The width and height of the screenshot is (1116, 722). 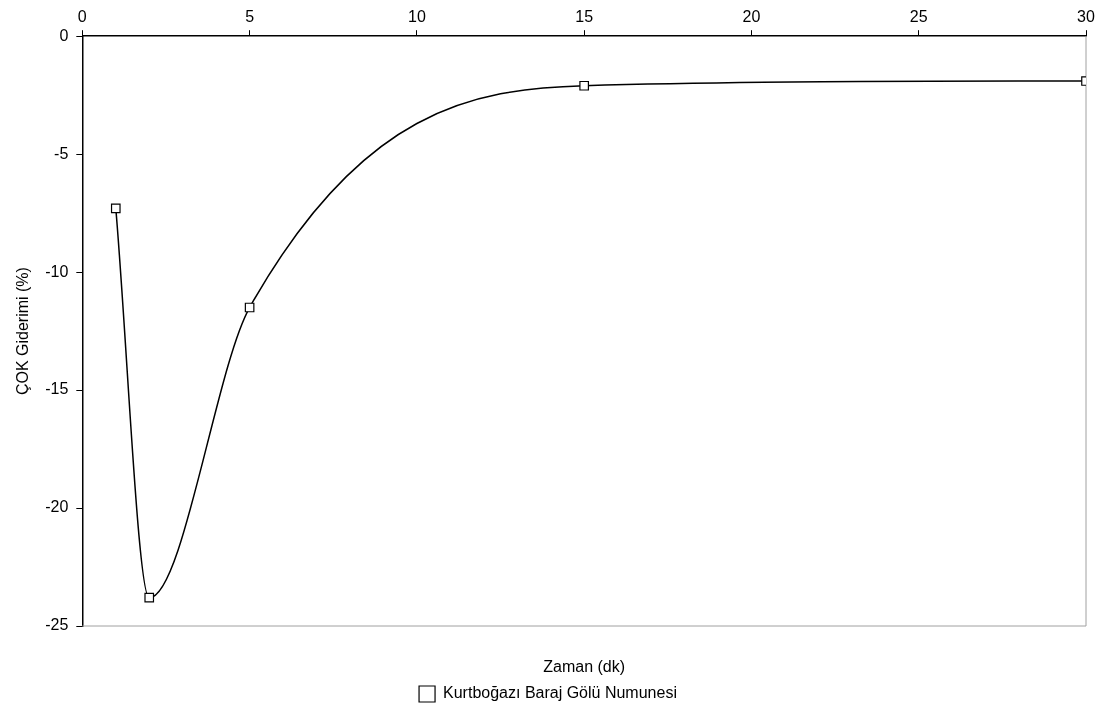 I want to click on x-tick-label: 30, so click(x=1086, y=17).